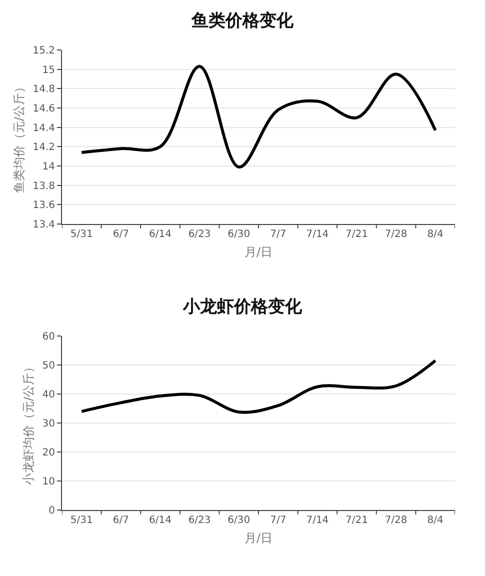  I want to click on y-tick-label: 15.2, so click(43, 51).